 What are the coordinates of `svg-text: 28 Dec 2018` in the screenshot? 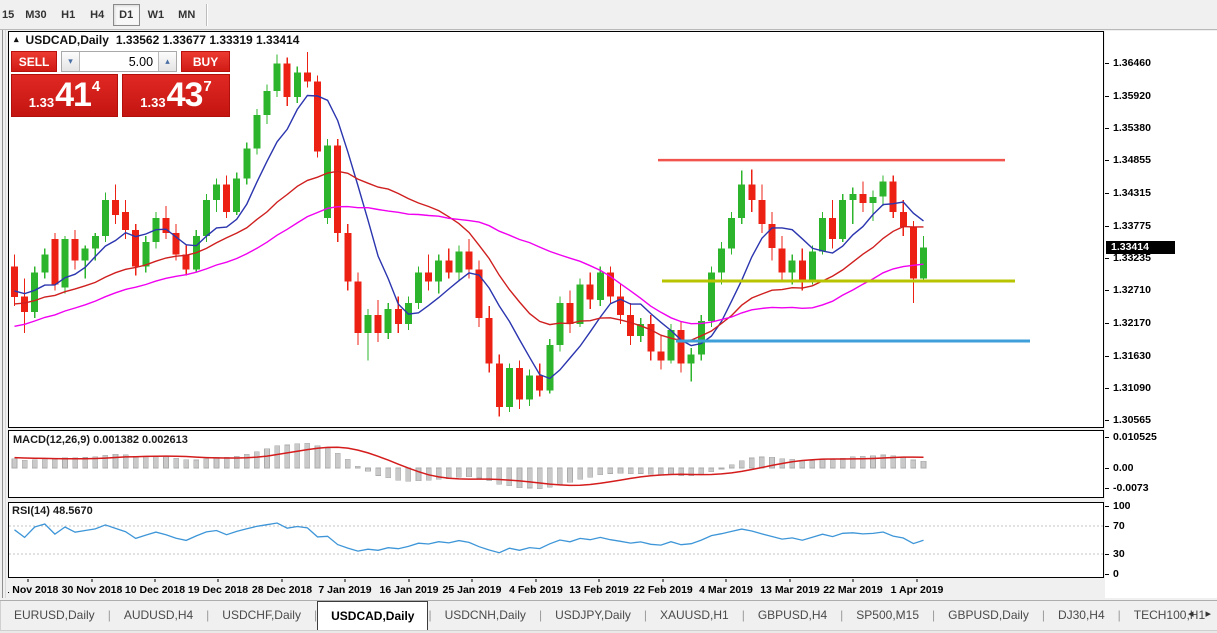 It's located at (282, 590).